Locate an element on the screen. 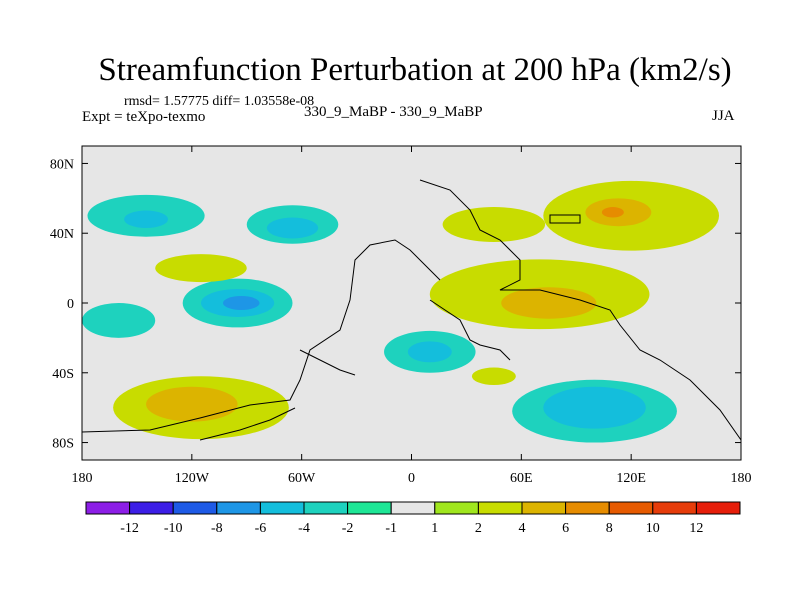 The width and height of the screenshot is (800, 600). colorbar-label: 10 is located at coordinates (653, 528).